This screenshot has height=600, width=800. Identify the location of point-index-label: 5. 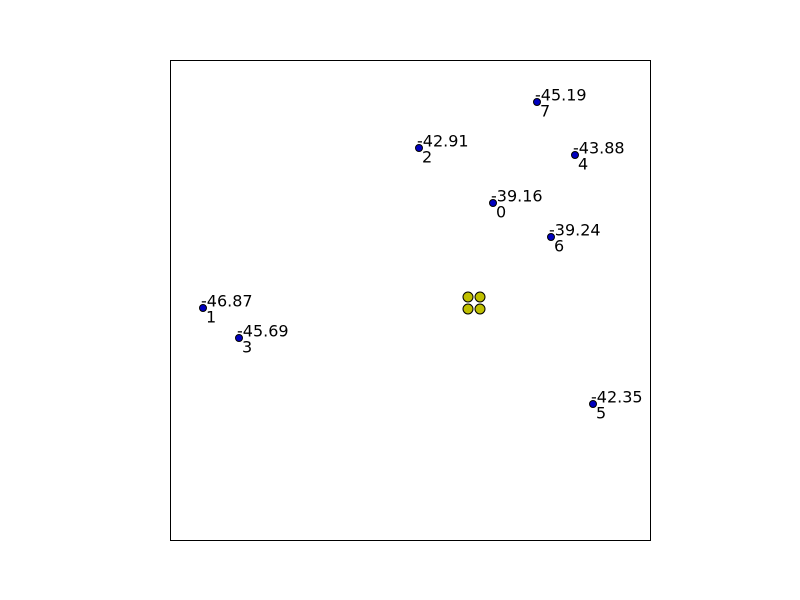
(601, 413).